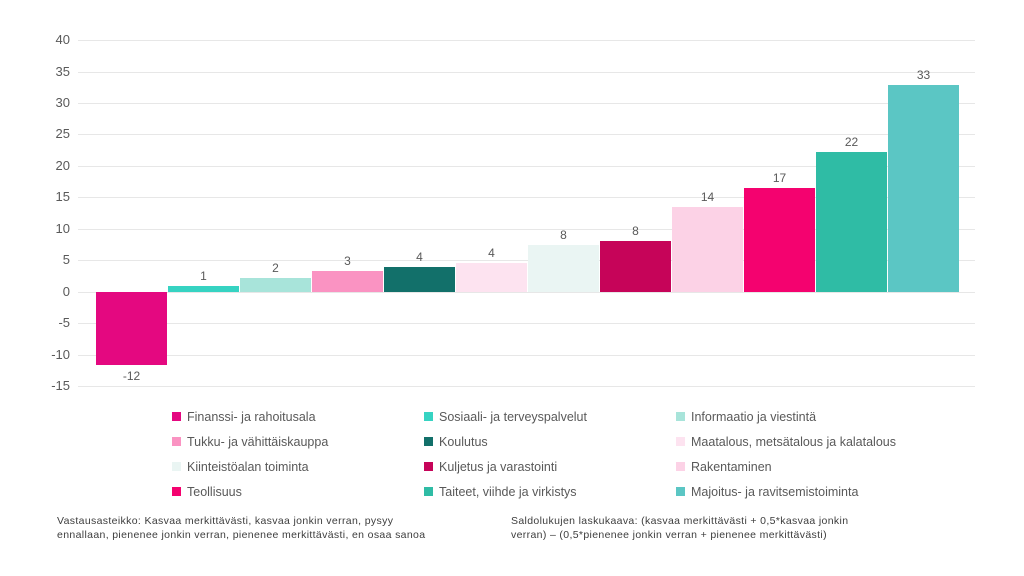 This screenshot has width=1024, height=576. What do you see at coordinates (62, 102) in the screenshot?
I see `y-axis-tick-label: 30` at bounding box center [62, 102].